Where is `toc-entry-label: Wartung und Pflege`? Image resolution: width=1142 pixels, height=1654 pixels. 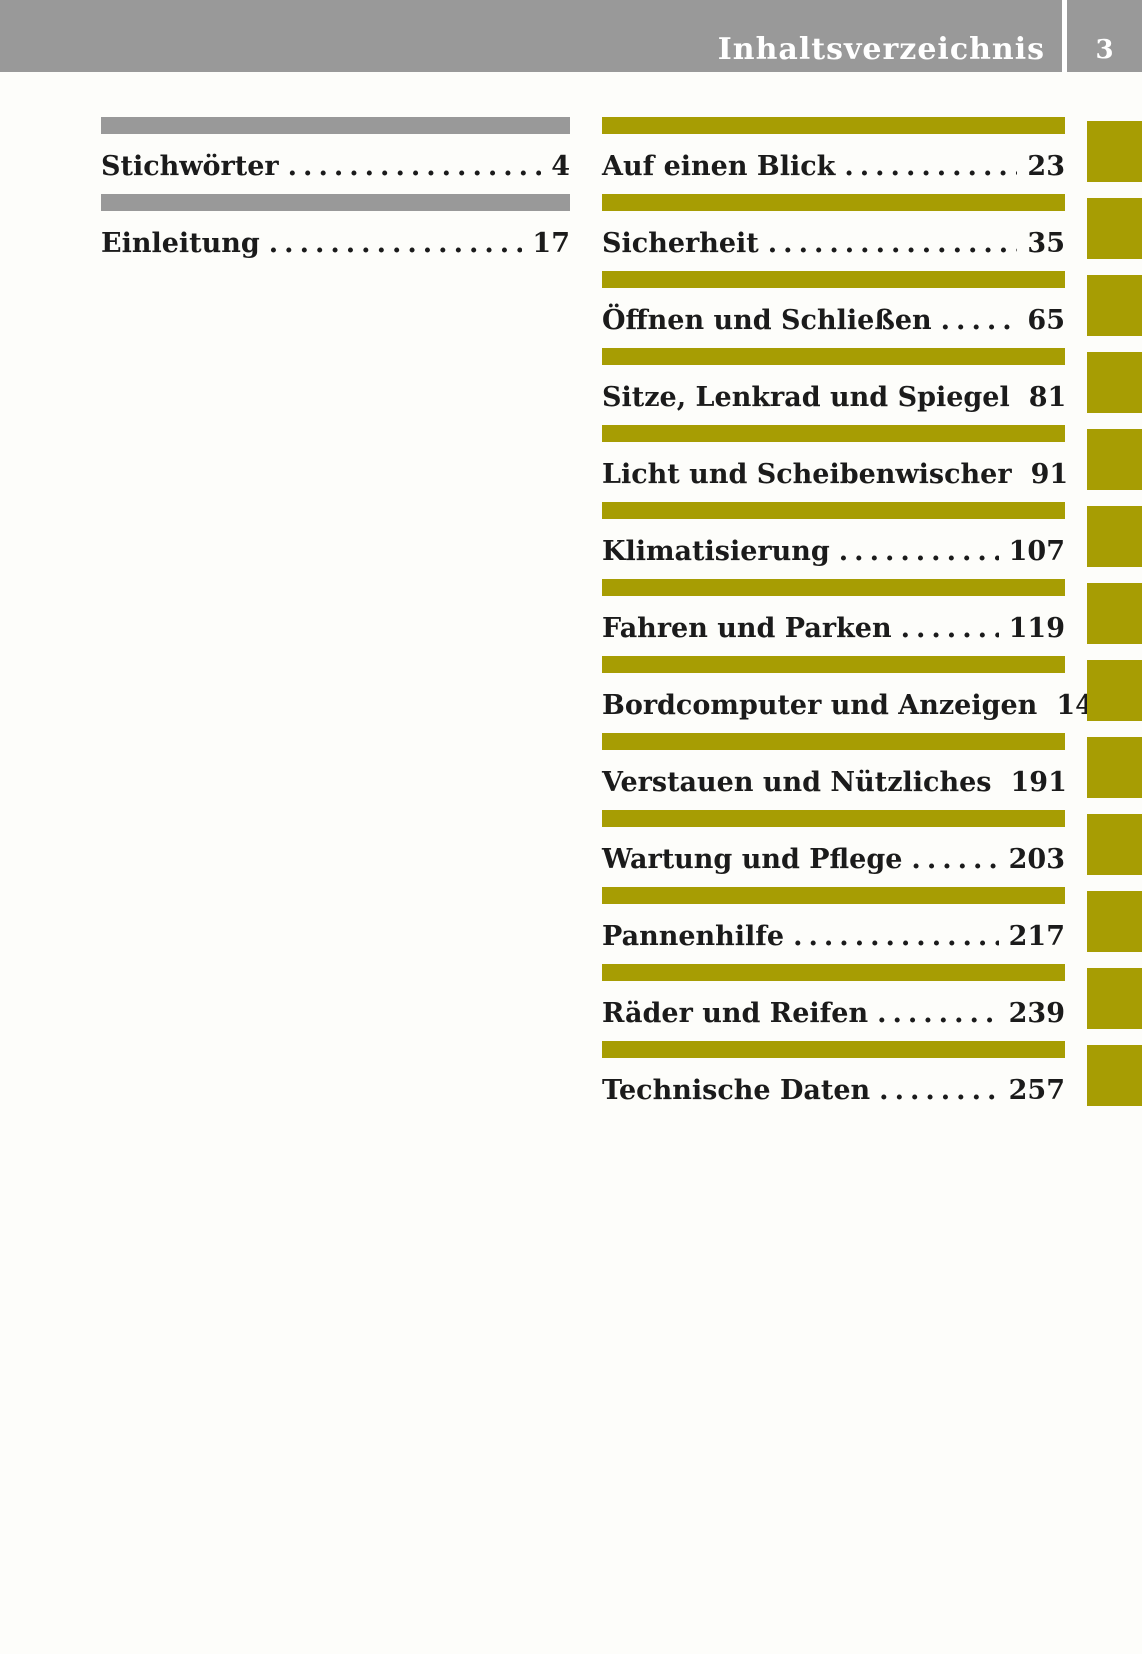 toc-entry-label: Wartung und Pflege is located at coordinates (752, 859).